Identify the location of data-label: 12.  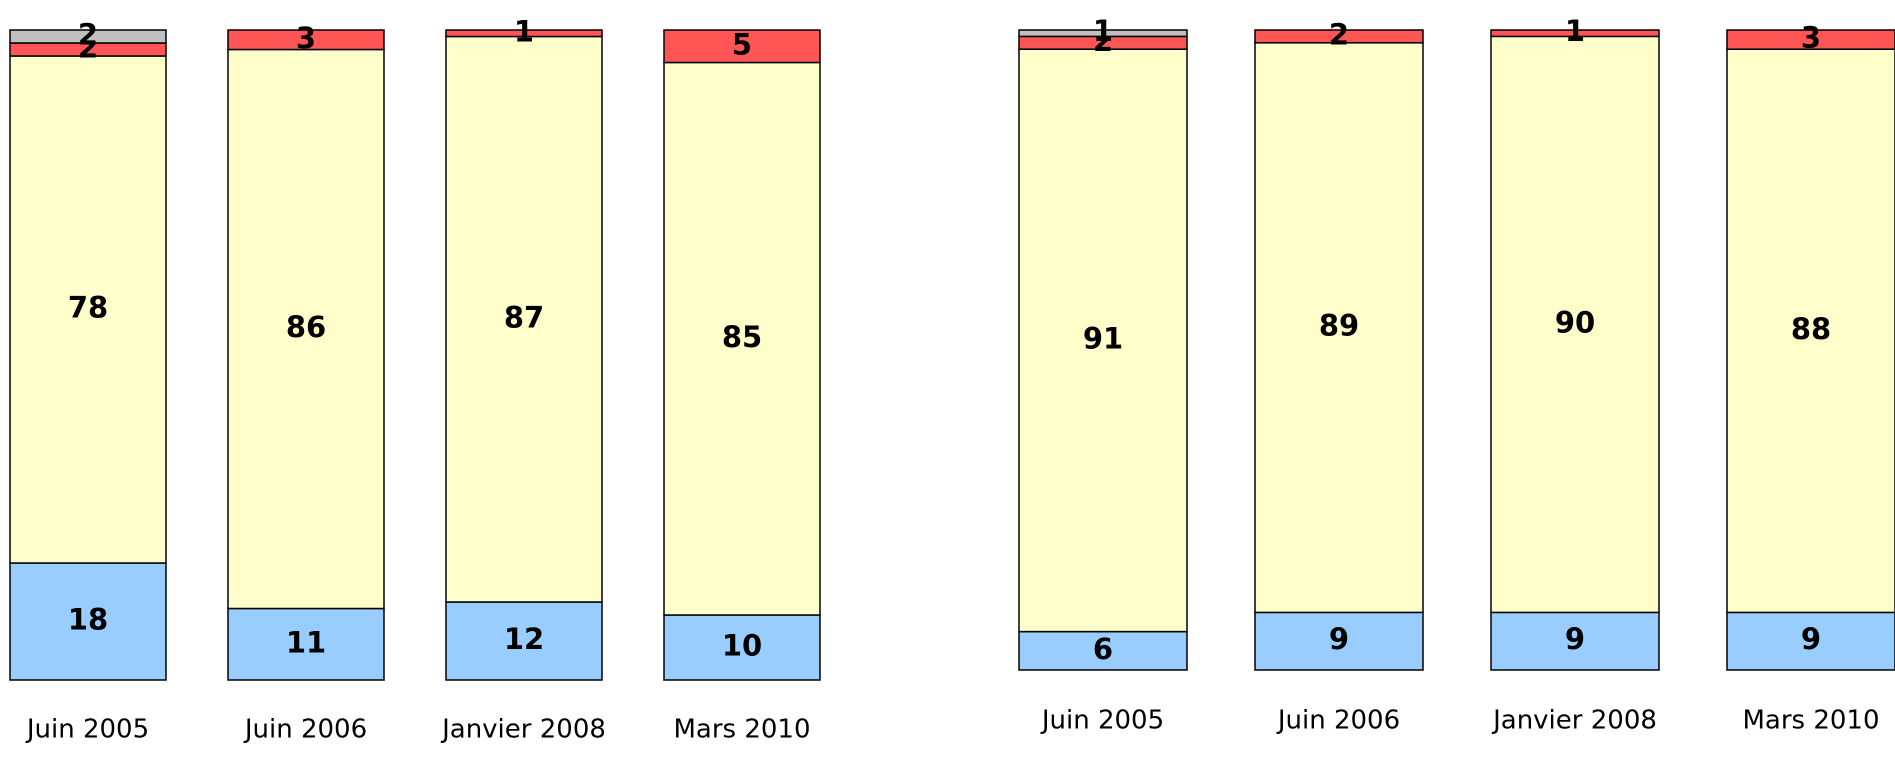
(524, 639).